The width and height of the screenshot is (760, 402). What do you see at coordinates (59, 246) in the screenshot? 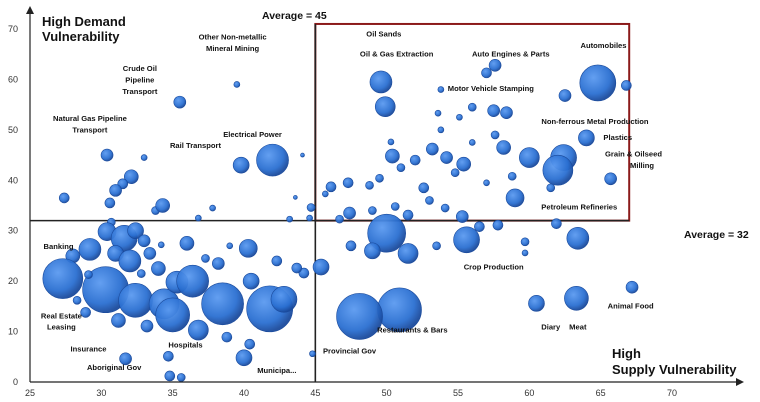
I see `point-label: Banking` at bounding box center [59, 246].